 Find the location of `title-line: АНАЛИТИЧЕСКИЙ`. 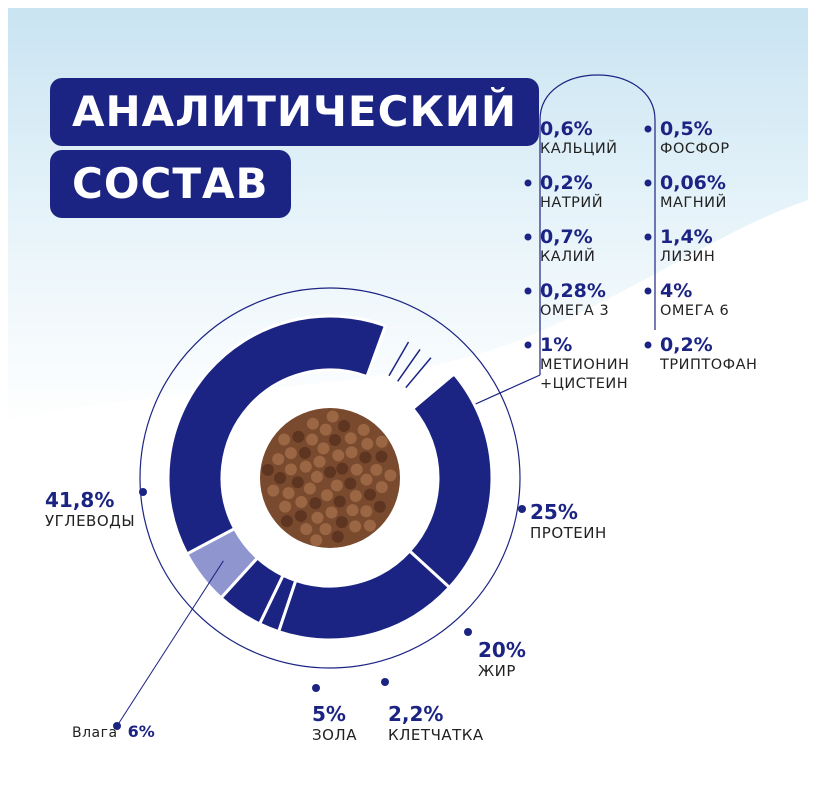

title-line: АНАЛИТИЧЕСКИЙ is located at coordinates (295, 112).